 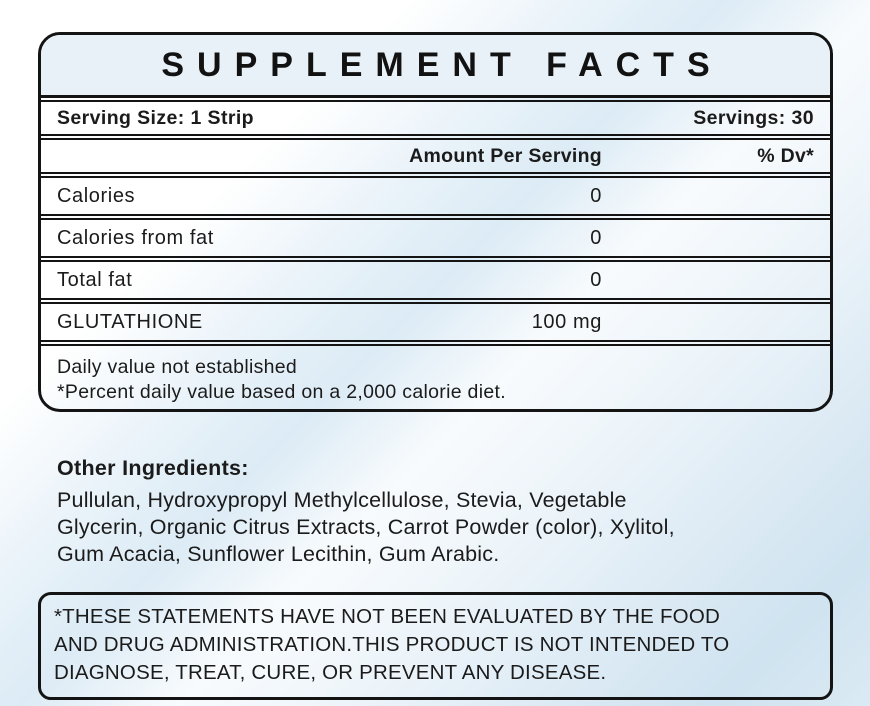 What do you see at coordinates (505, 155) in the screenshot?
I see `amount-per-serving-header: Amount Per Serving` at bounding box center [505, 155].